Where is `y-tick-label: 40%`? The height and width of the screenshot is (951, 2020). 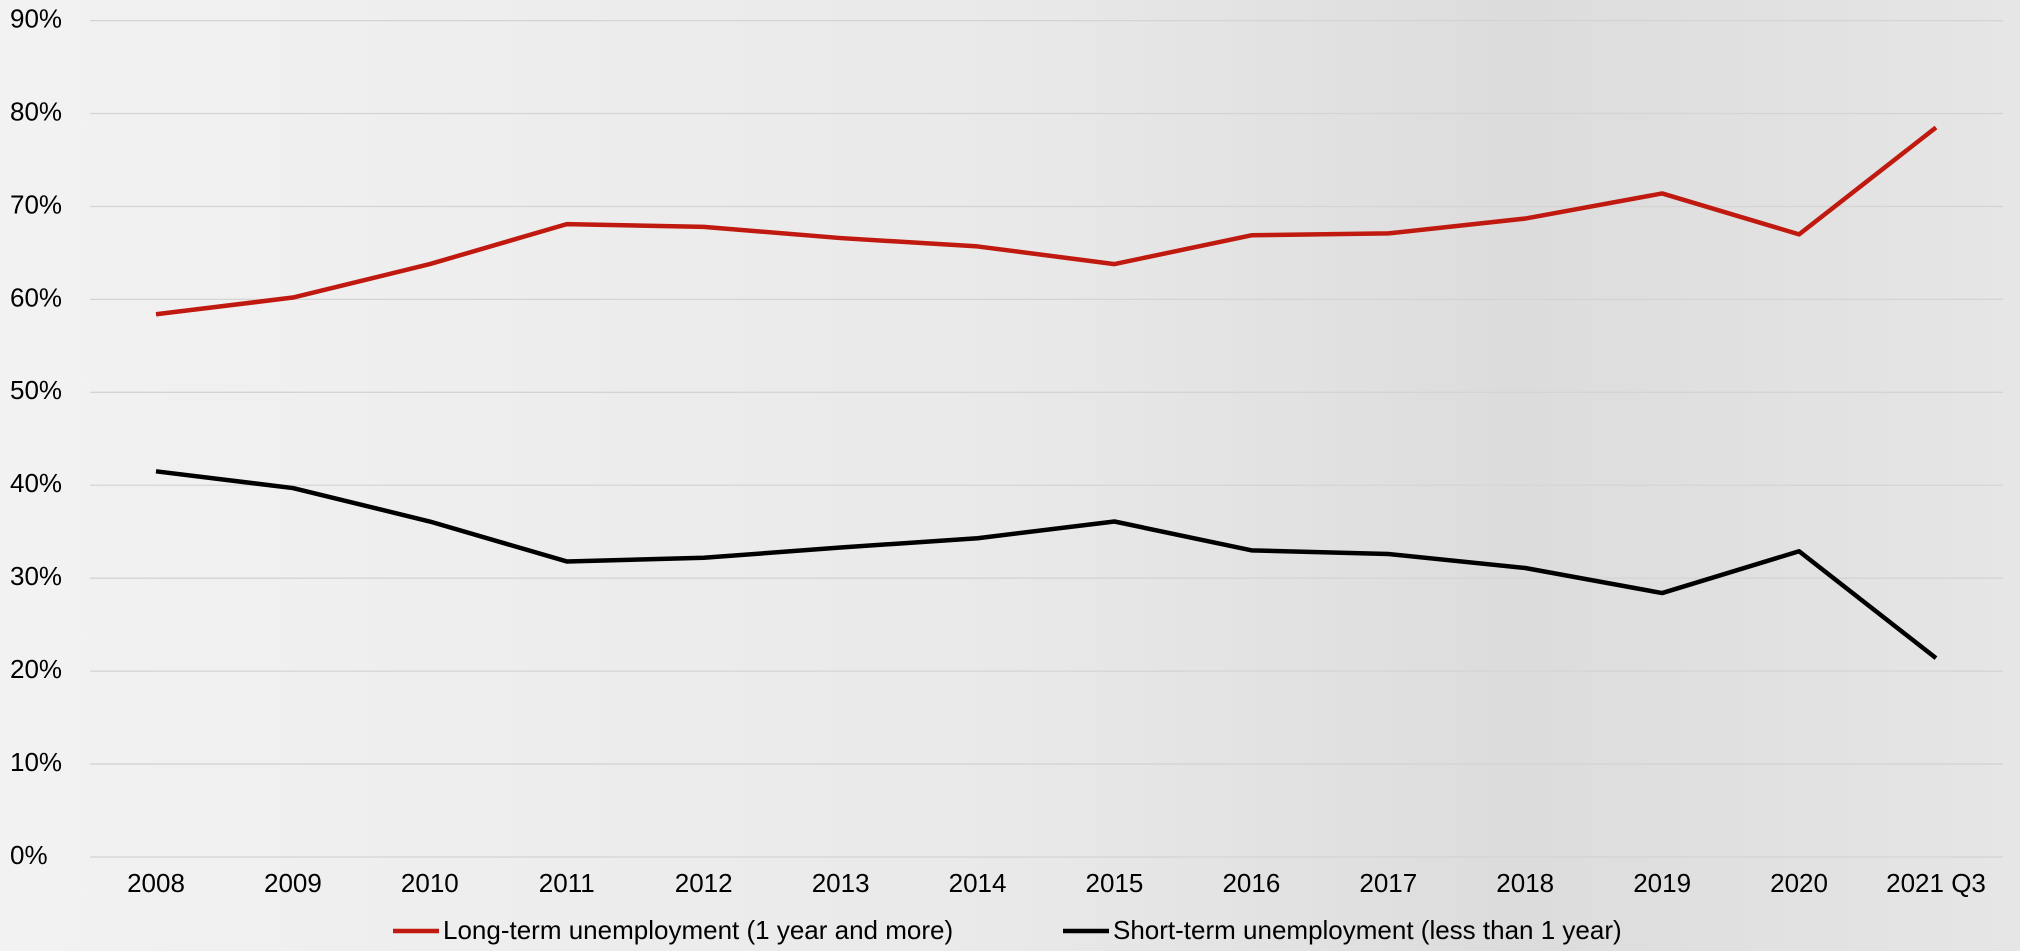
y-tick-label: 40% is located at coordinates (36, 483).